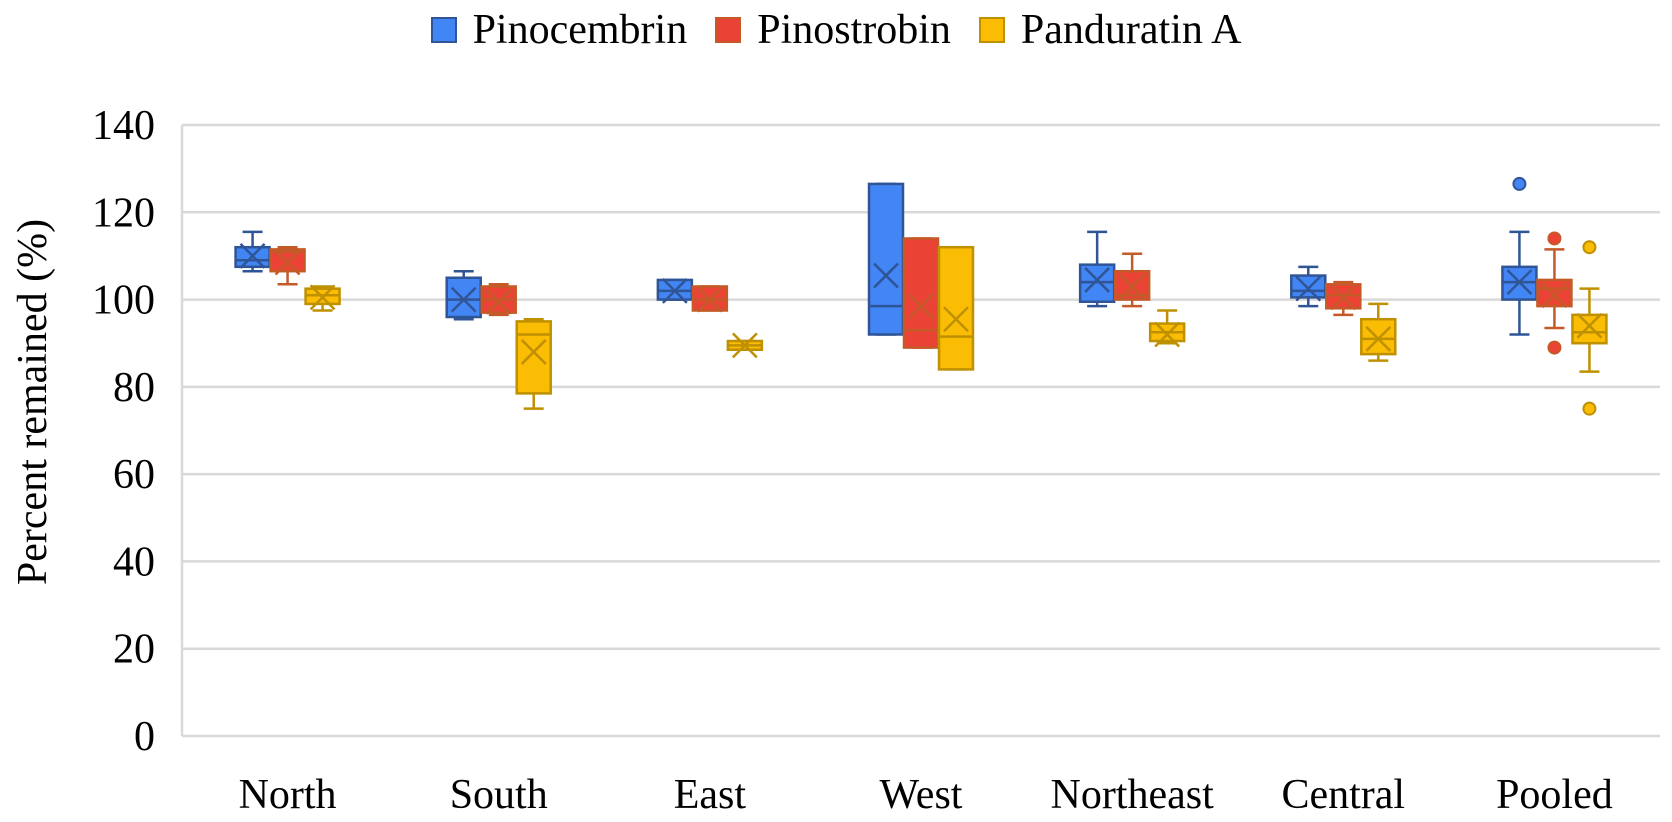 The width and height of the screenshot is (1672, 822). I want to click on box-west-panduratin-a, so click(956, 308).